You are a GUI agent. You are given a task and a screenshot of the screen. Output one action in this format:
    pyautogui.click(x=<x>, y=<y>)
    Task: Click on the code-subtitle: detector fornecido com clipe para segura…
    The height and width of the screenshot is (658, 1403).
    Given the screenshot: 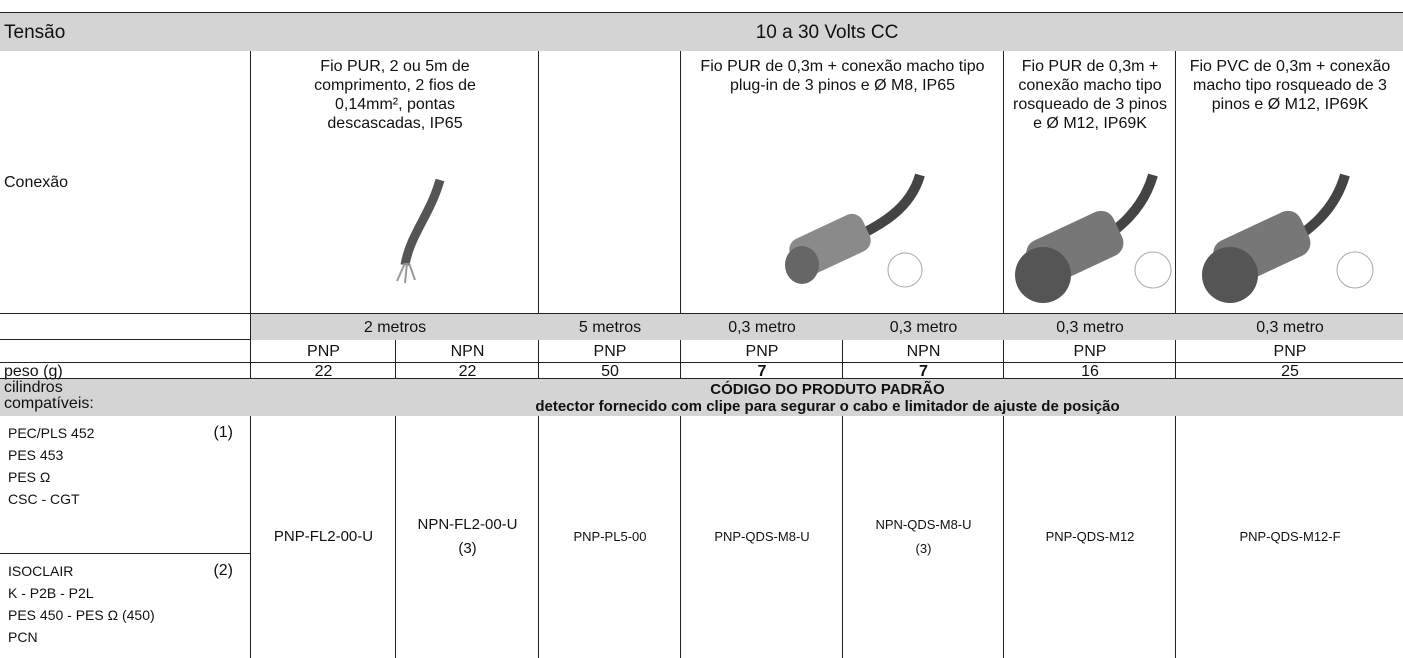 What is the action you would take?
    pyautogui.click(x=827, y=406)
    